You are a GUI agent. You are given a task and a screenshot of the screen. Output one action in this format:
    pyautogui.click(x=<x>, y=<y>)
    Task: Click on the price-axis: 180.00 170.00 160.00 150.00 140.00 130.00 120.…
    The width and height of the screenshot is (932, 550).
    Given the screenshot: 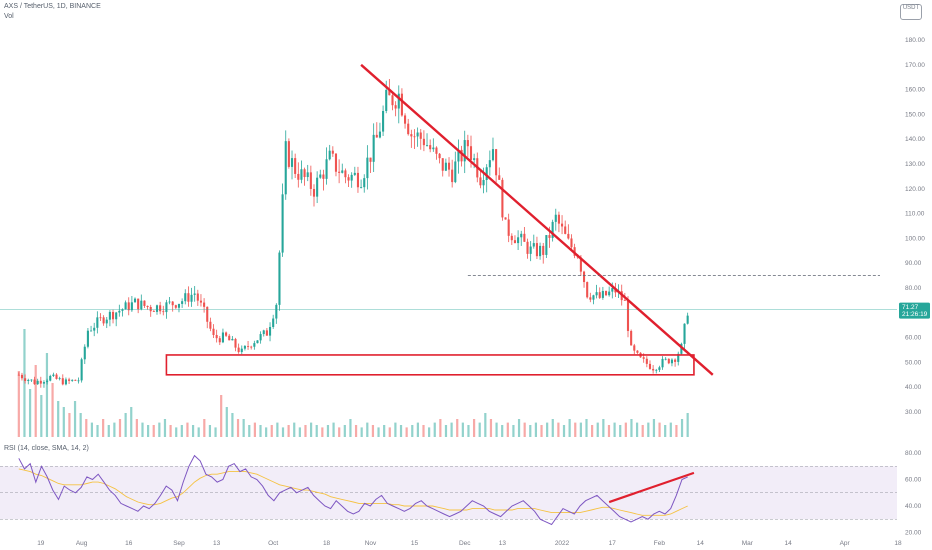 What is the action you would take?
    pyautogui.click(x=914, y=226)
    